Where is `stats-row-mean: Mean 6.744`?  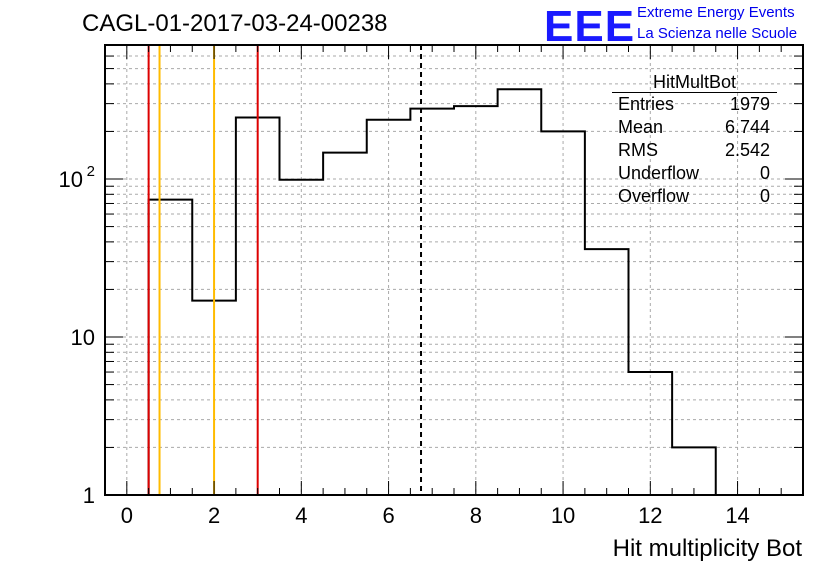 stats-row-mean: Mean 6.744 is located at coordinates (694, 127).